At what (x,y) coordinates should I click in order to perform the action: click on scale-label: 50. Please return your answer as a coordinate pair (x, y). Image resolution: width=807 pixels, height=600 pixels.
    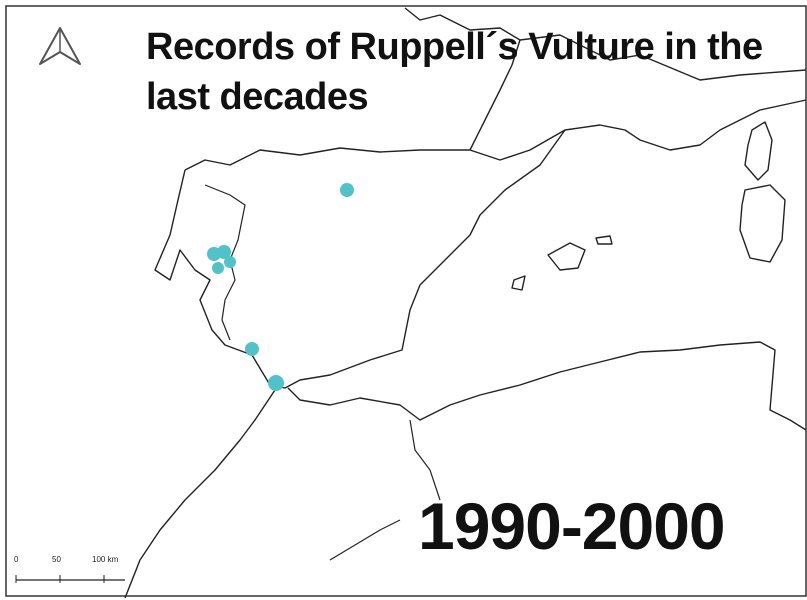
    Looking at the image, I should click on (56, 559).